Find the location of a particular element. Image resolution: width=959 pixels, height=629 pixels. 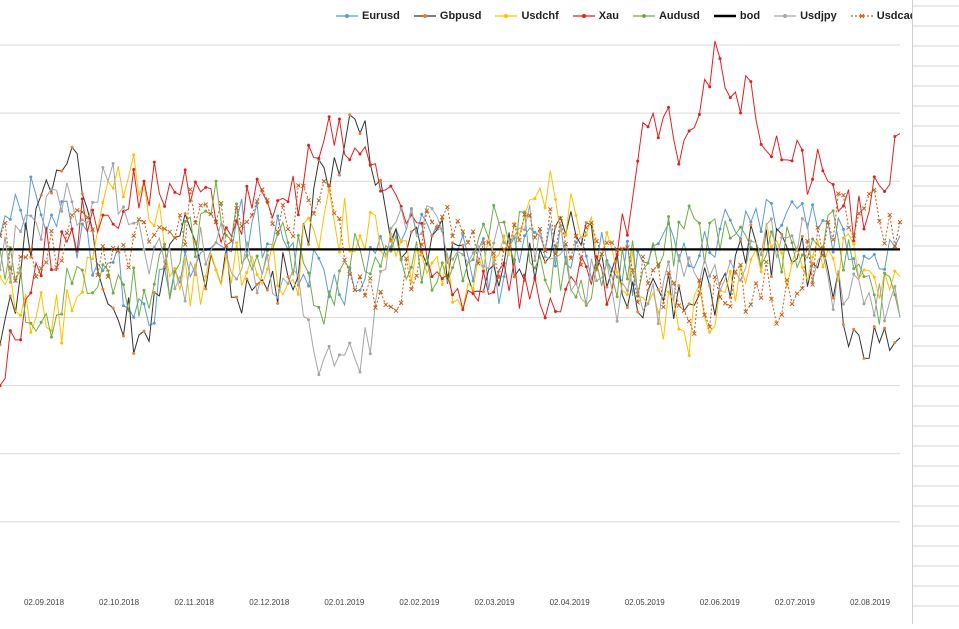

x-tick-label: 02.03.2019 is located at coordinates (494, 602).